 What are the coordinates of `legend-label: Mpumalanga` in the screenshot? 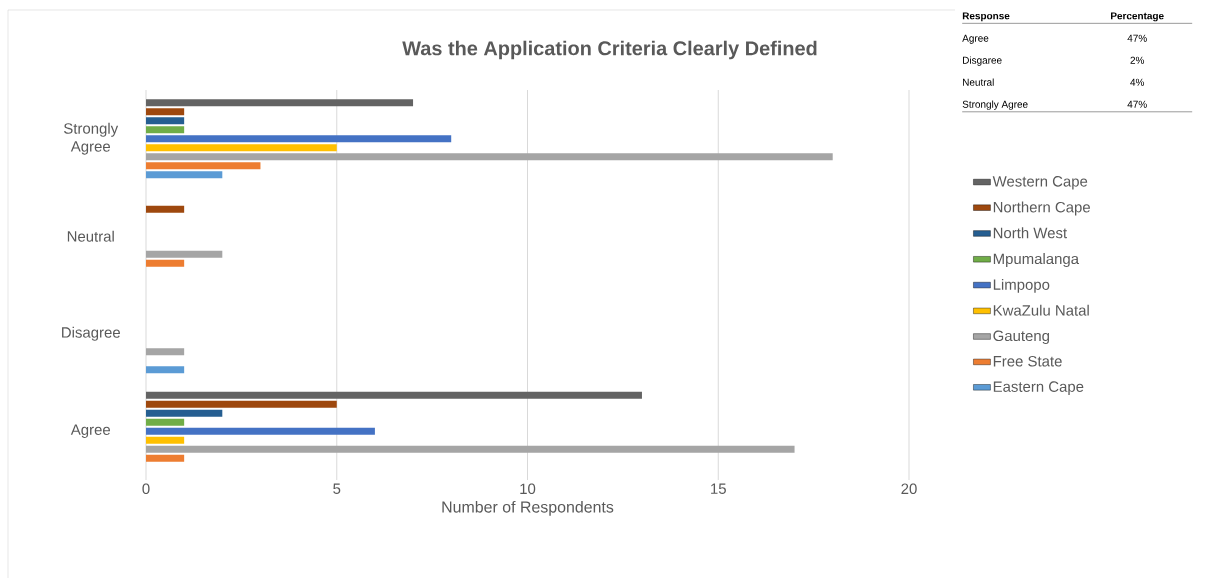 It's located at (1036, 260).